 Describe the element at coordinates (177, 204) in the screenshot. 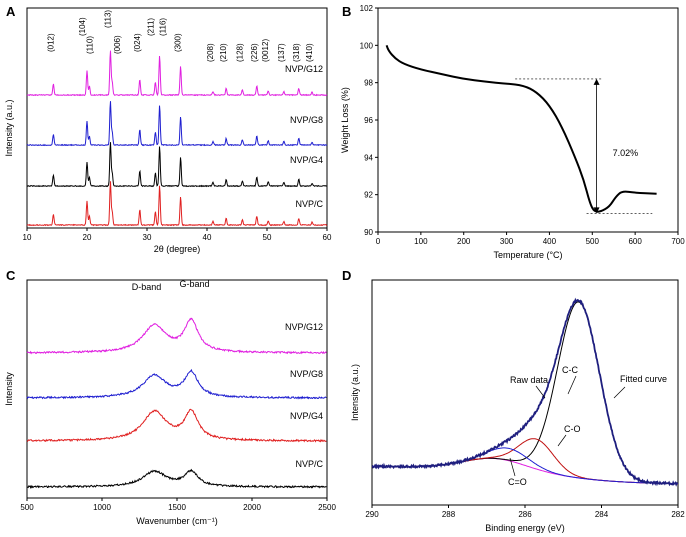

I see `panel-a-series-nvp-c` at that location.